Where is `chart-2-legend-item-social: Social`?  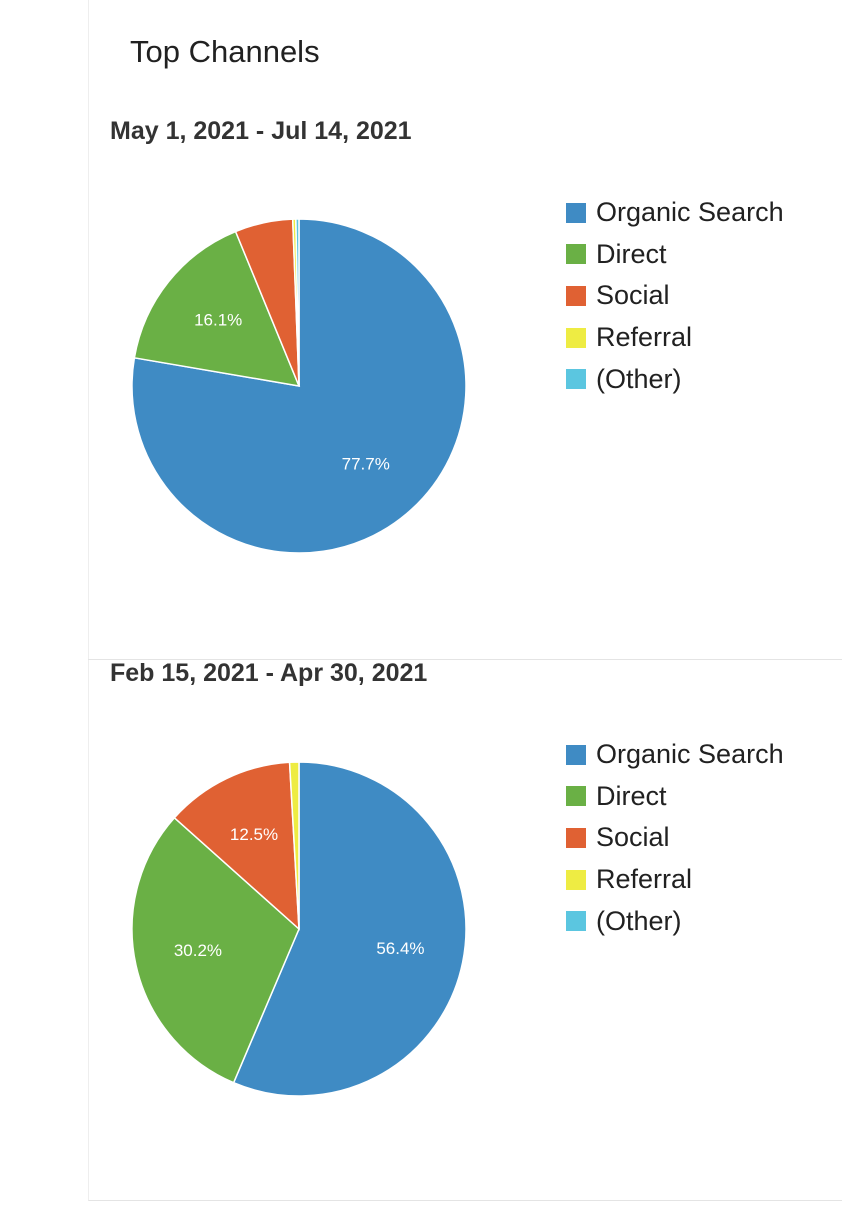 chart-2-legend-item-social: Social is located at coordinates (675, 838).